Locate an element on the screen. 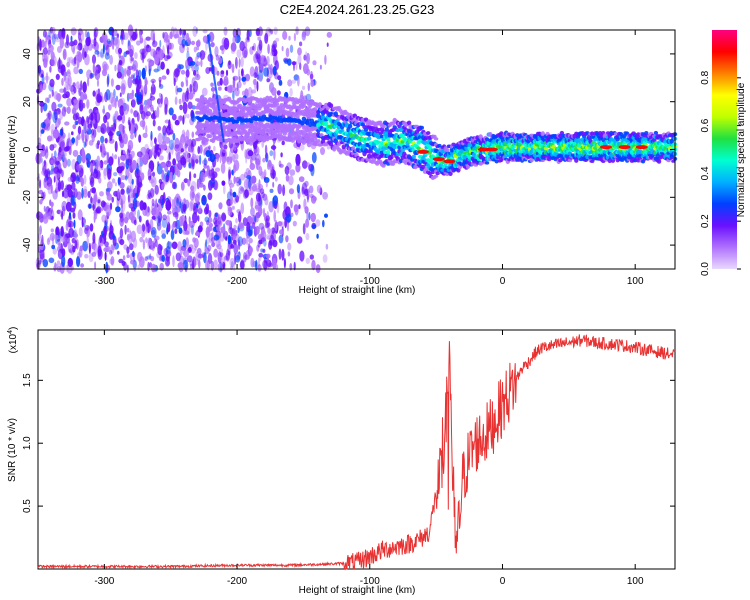 This screenshot has height=600, width=750. y-tick-label: 0.5 is located at coordinates (27, 506).